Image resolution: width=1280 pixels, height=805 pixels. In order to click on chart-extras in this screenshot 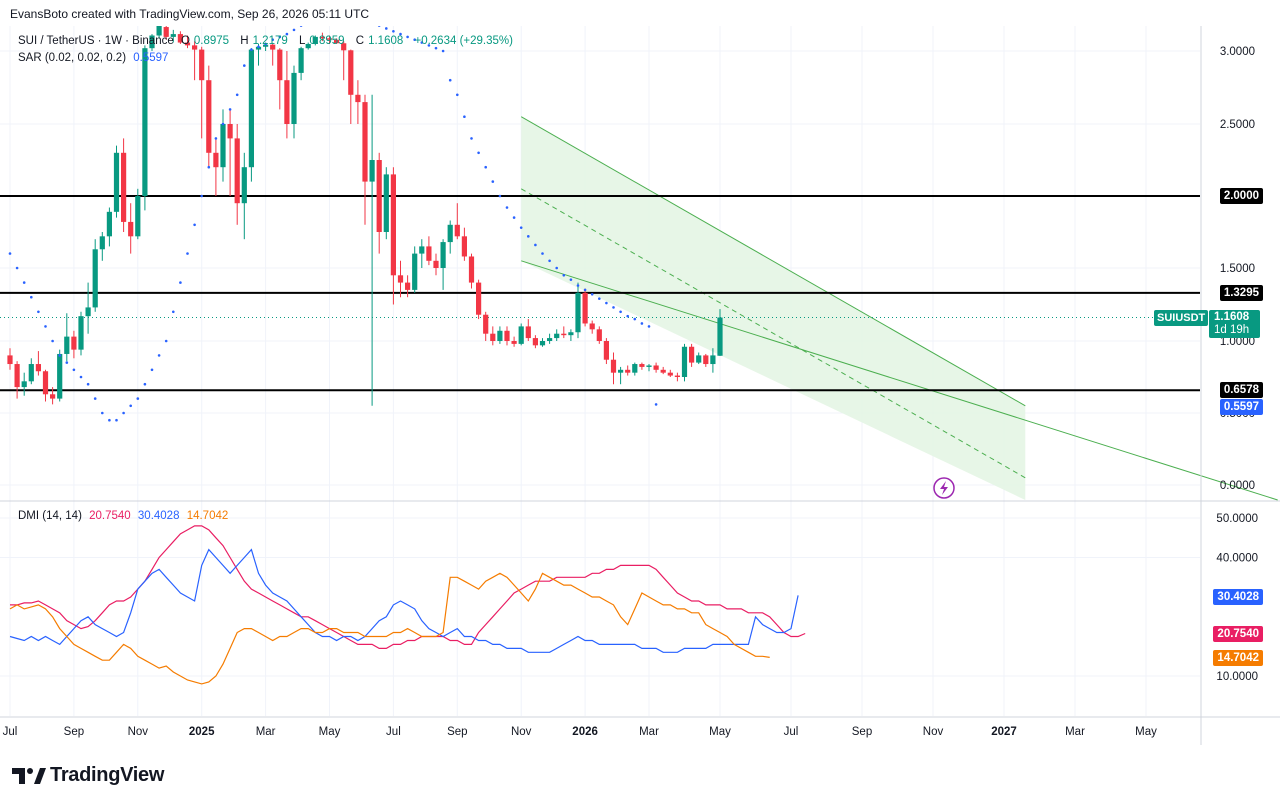, I will do `click(944, 488)`.